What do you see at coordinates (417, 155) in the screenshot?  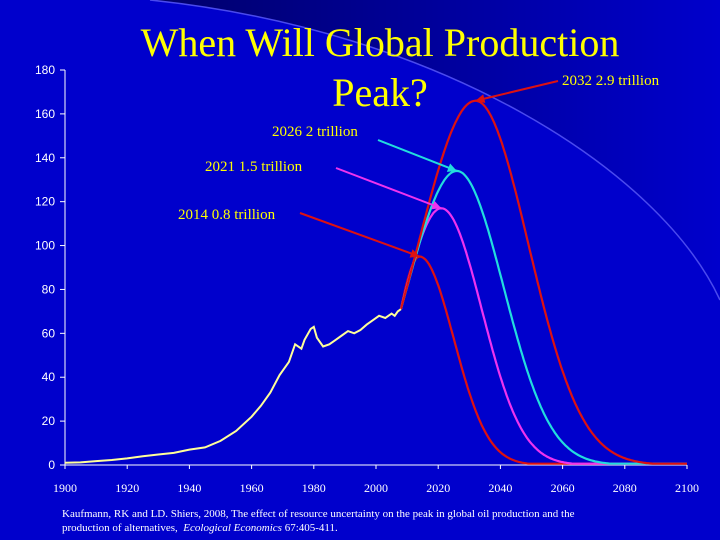 I see `annotation-2026-arrow` at bounding box center [417, 155].